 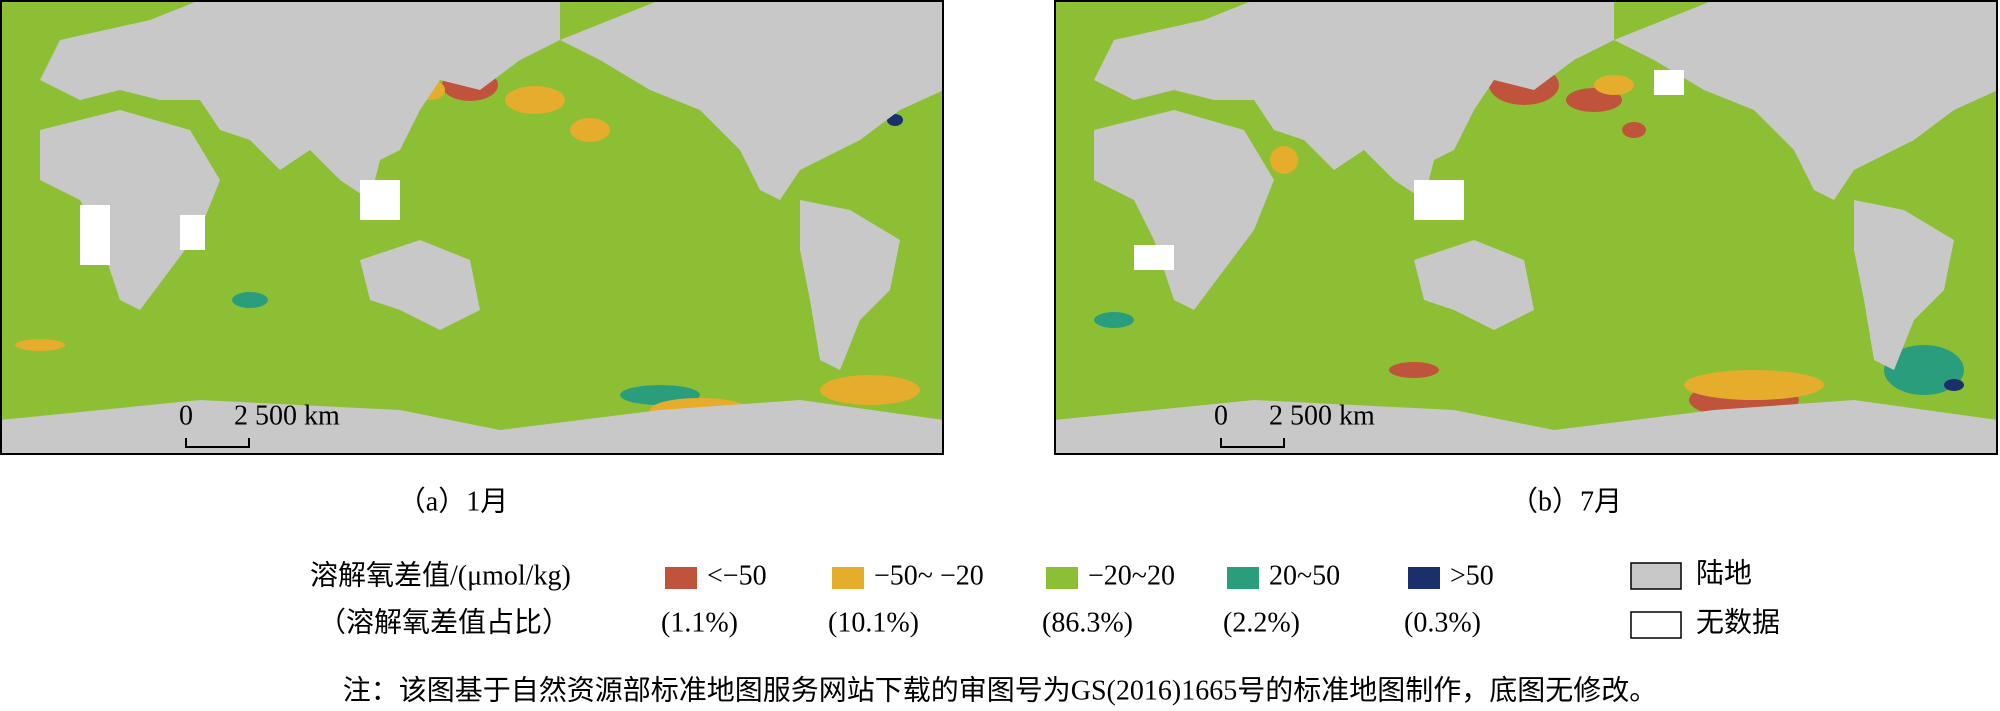 What do you see at coordinates (440, 575) in the screenshot?
I see `legend-title: 溶解氧差值/(μmol/kg)` at bounding box center [440, 575].